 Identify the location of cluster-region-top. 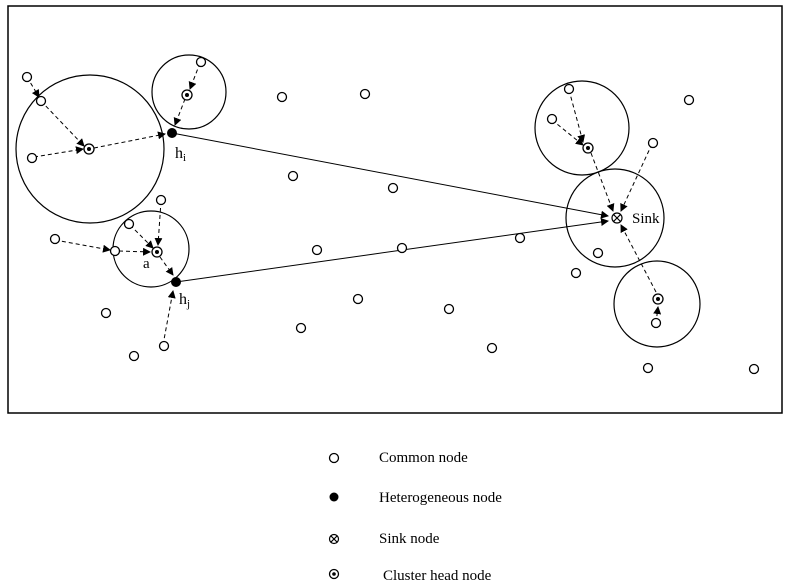
(189, 92).